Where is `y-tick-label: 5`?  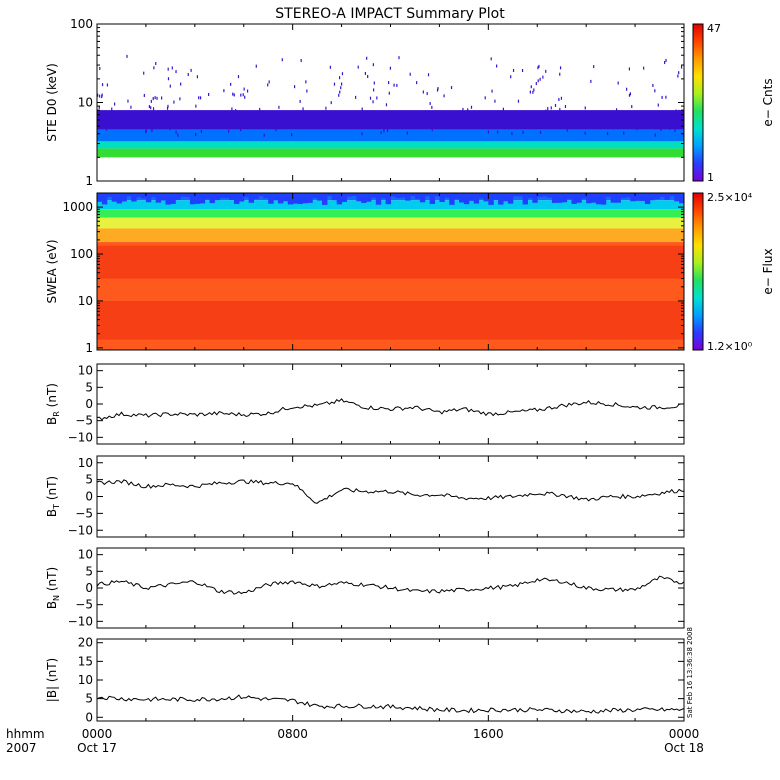 y-tick-label: 5 is located at coordinates (89, 571).